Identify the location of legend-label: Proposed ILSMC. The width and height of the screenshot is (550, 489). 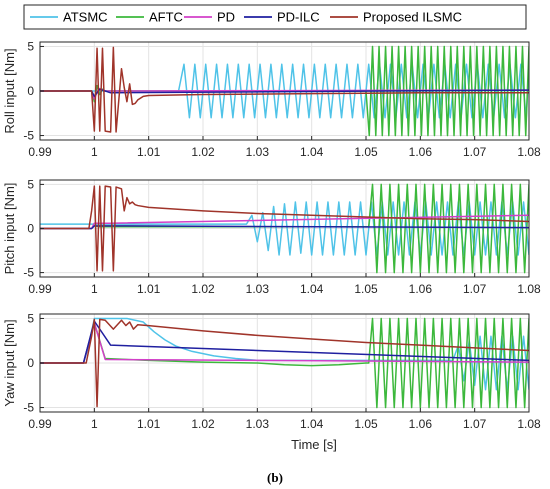
(412, 17).